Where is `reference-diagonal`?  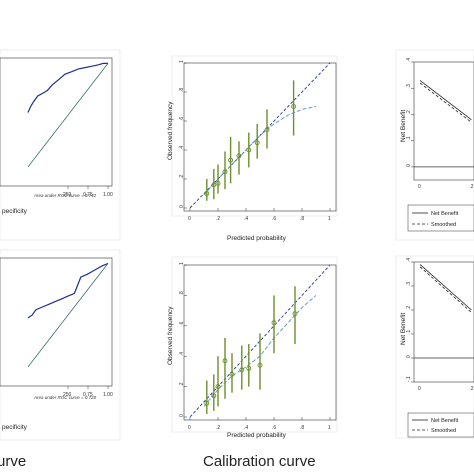
reference-diagonal is located at coordinates (260, 341).